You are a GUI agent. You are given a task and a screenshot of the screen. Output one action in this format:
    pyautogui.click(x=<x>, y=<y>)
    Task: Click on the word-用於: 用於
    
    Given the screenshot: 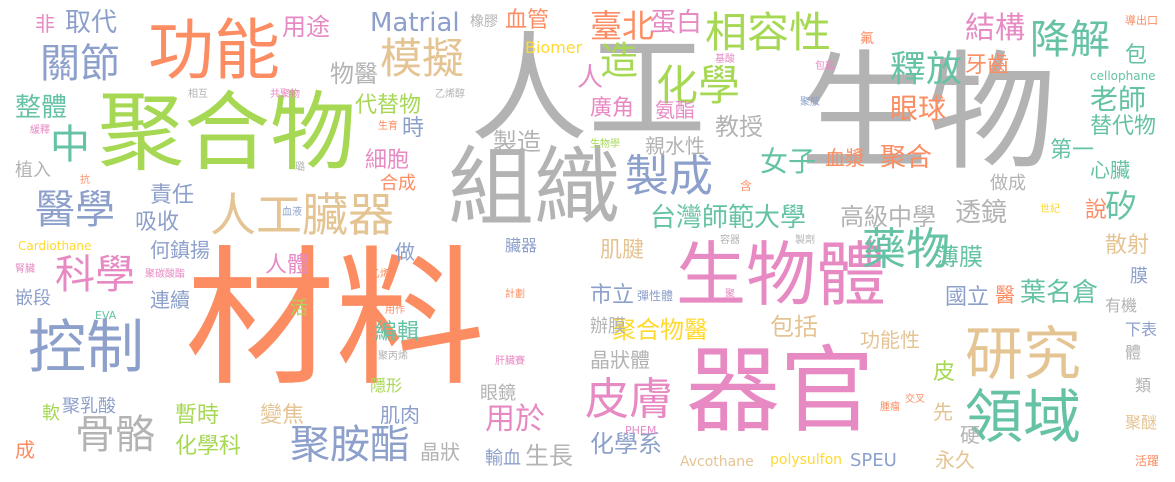 What is the action you would take?
    pyautogui.click(x=515, y=419)
    